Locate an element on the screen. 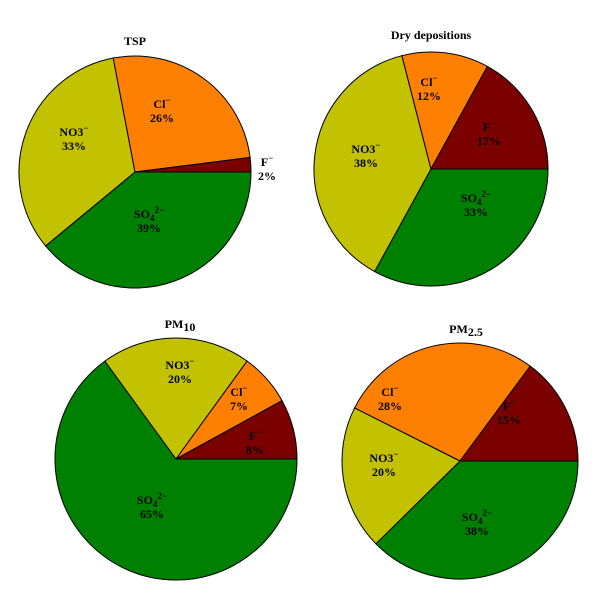  slice-percent: 15% is located at coordinates (509, 420).